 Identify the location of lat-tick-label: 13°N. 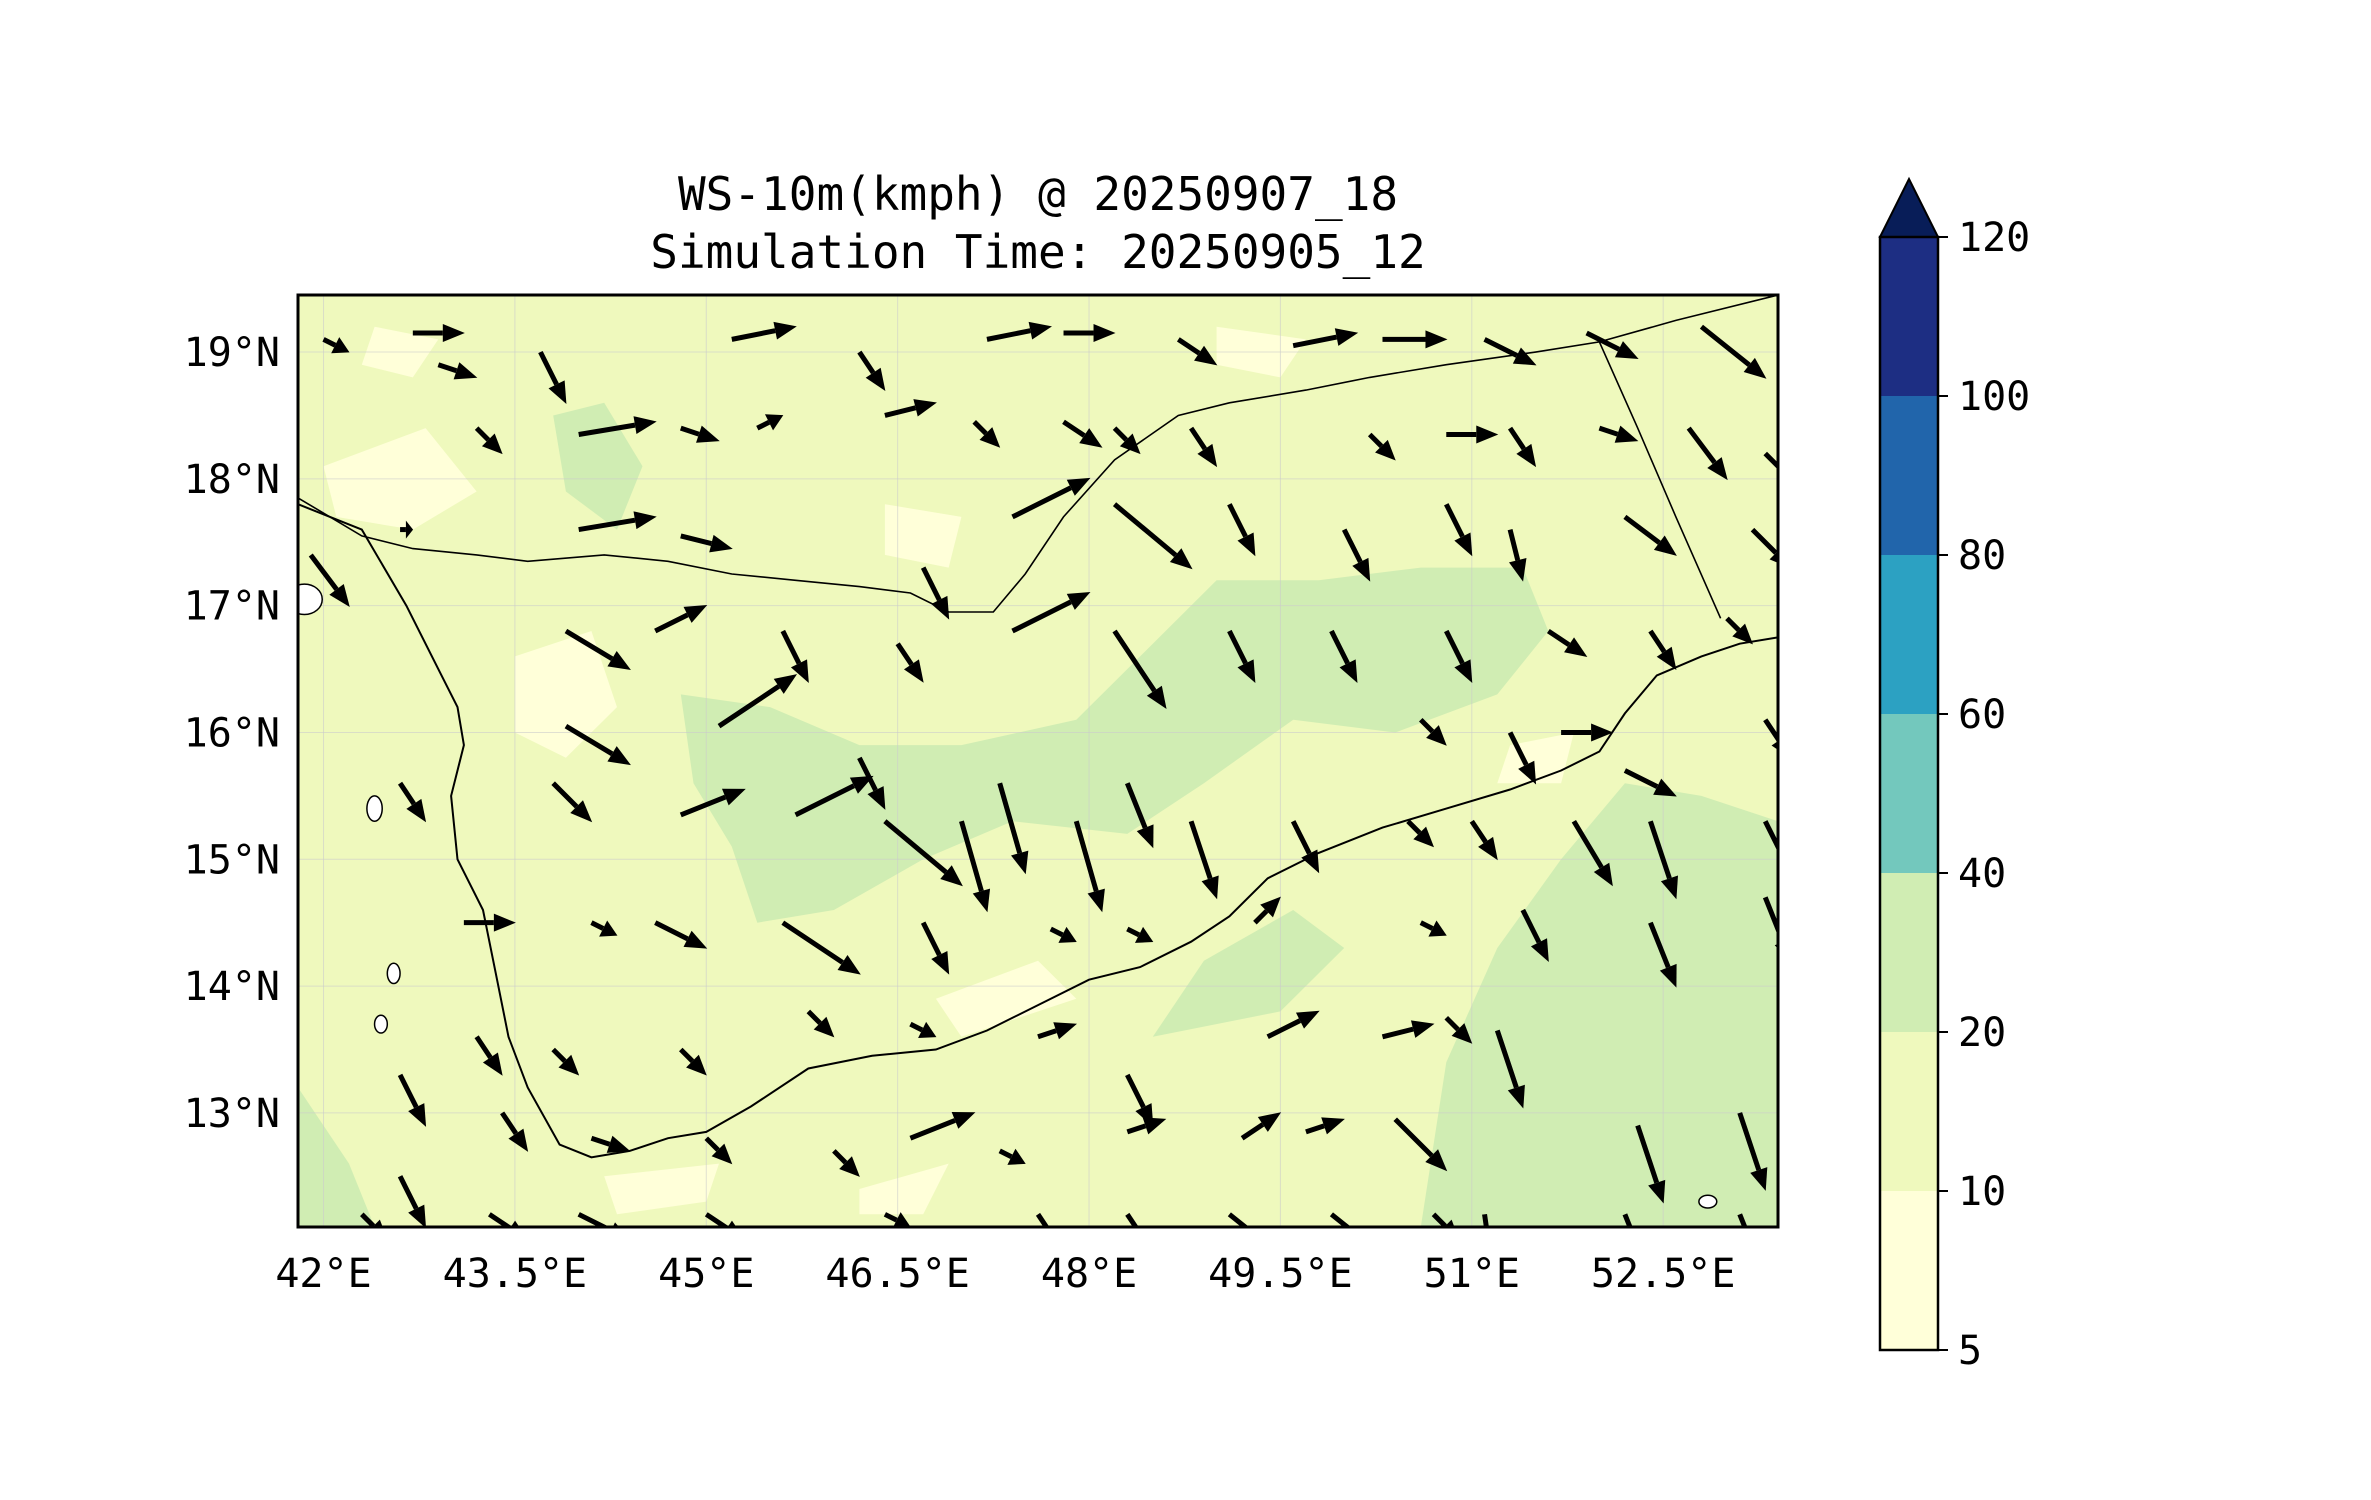
(232, 1114).